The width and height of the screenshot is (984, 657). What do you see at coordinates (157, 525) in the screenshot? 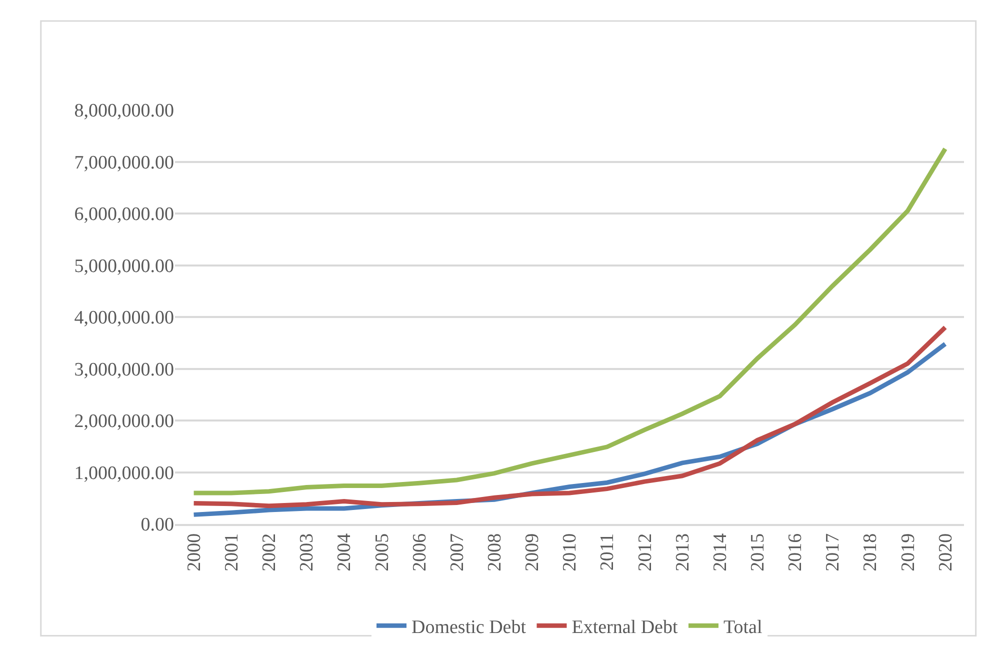
I see `y-tick-label: 0.00` at bounding box center [157, 525].